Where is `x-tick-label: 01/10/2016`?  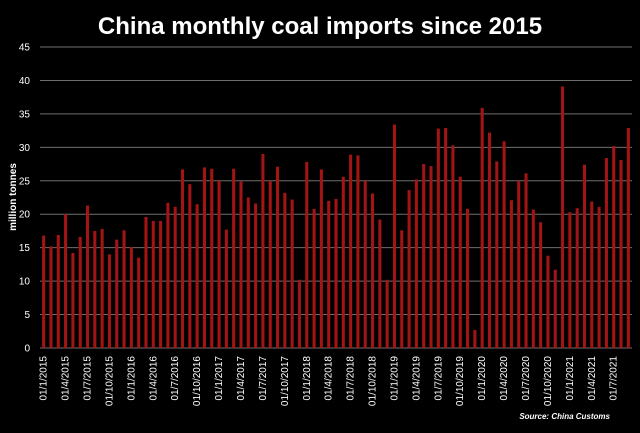
x-tick-label: 01/10/2016 is located at coordinates (197, 381).